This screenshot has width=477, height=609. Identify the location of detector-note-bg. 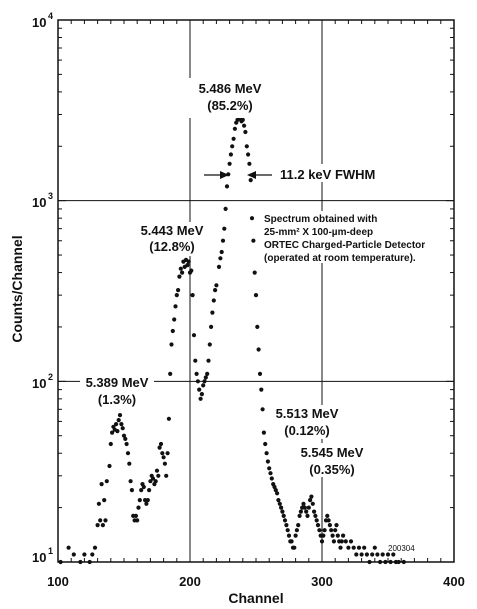
(350, 237).